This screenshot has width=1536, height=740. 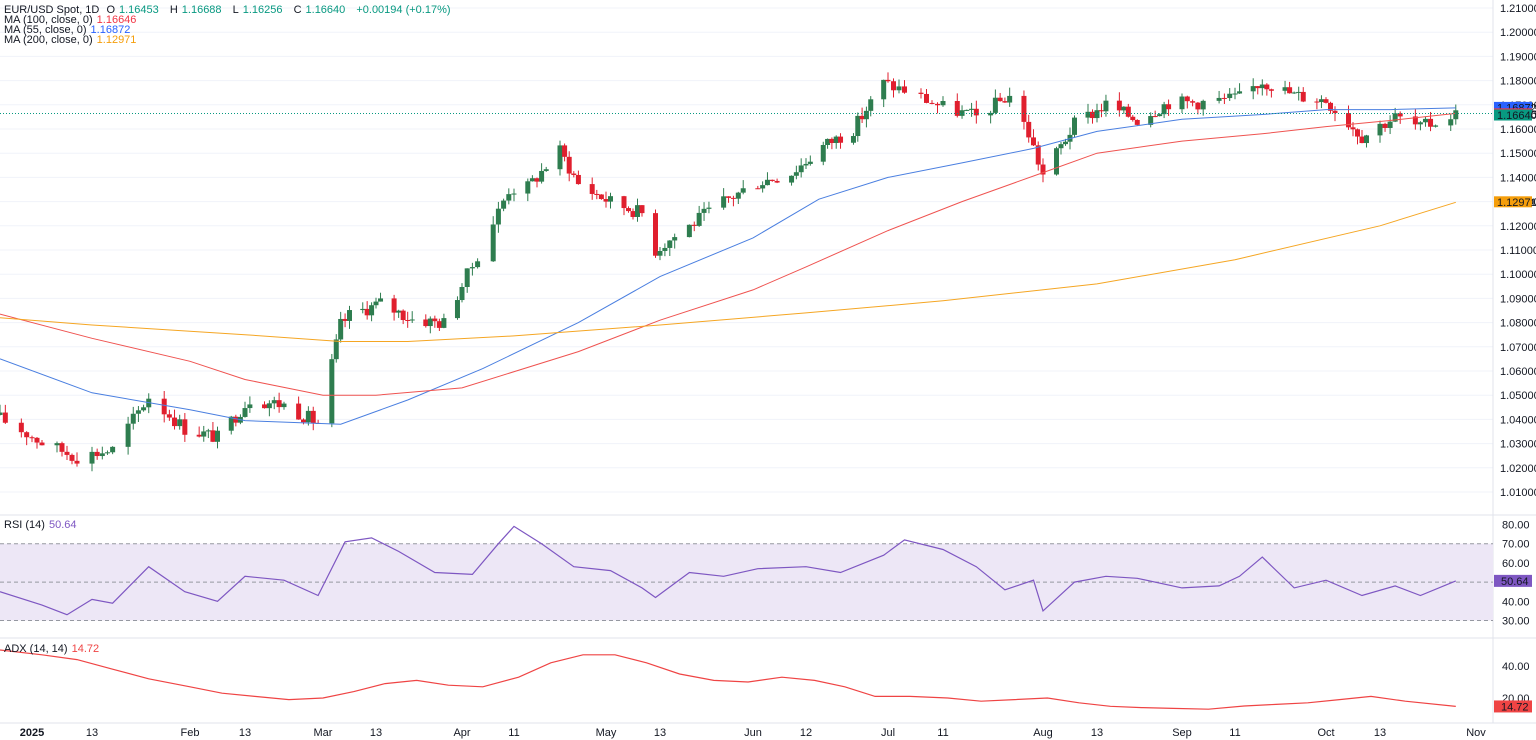 I want to click on adx-value: 14.72, so click(x=85, y=649).